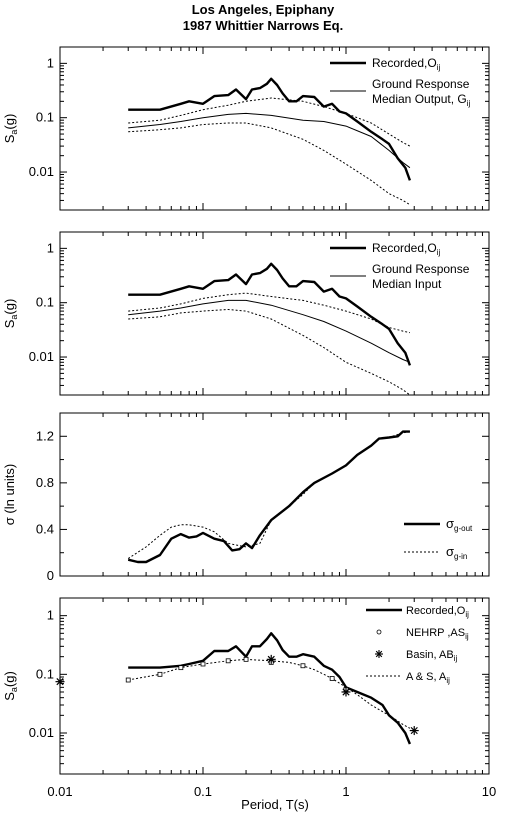 The height and width of the screenshot is (815, 529). Describe the element at coordinates (50, 575) in the screenshot. I see `y-tick-label: 0` at that location.